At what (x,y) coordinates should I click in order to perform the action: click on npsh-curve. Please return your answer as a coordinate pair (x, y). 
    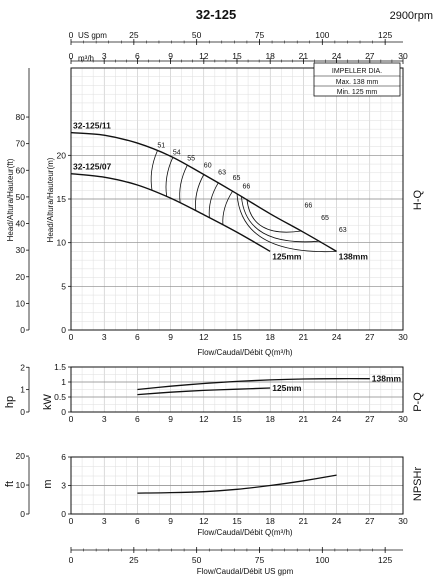
    Looking at the image, I should click on (237, 484).